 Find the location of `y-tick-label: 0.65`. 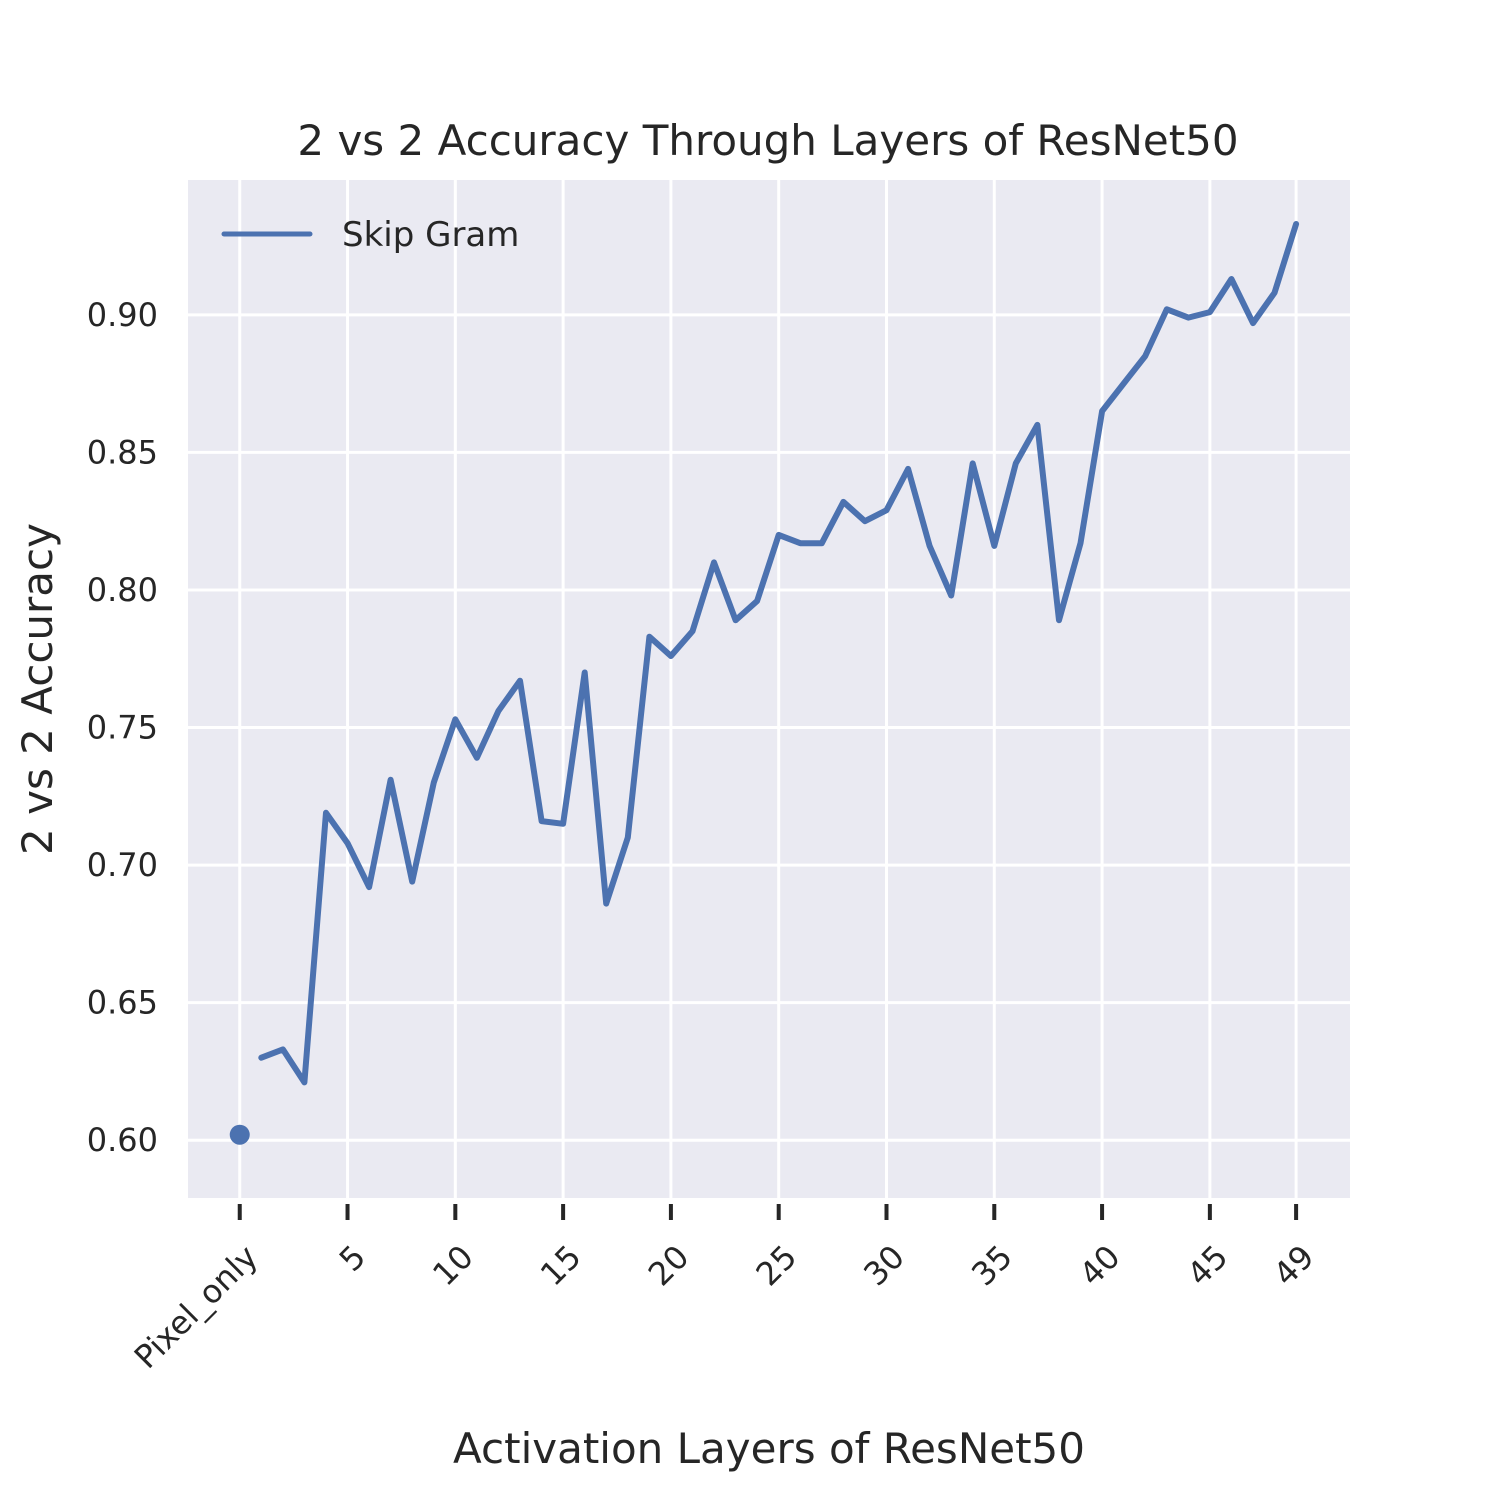

y-tick-label: 0.65 is located at coordinates (122, 1003).